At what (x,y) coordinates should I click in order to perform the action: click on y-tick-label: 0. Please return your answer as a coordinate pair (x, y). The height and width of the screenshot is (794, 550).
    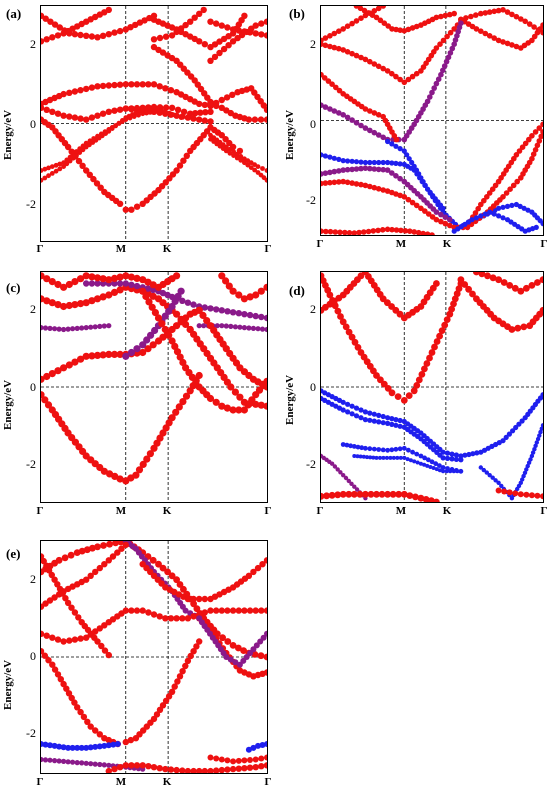
    Looking at the image, I should click on (313, 124).